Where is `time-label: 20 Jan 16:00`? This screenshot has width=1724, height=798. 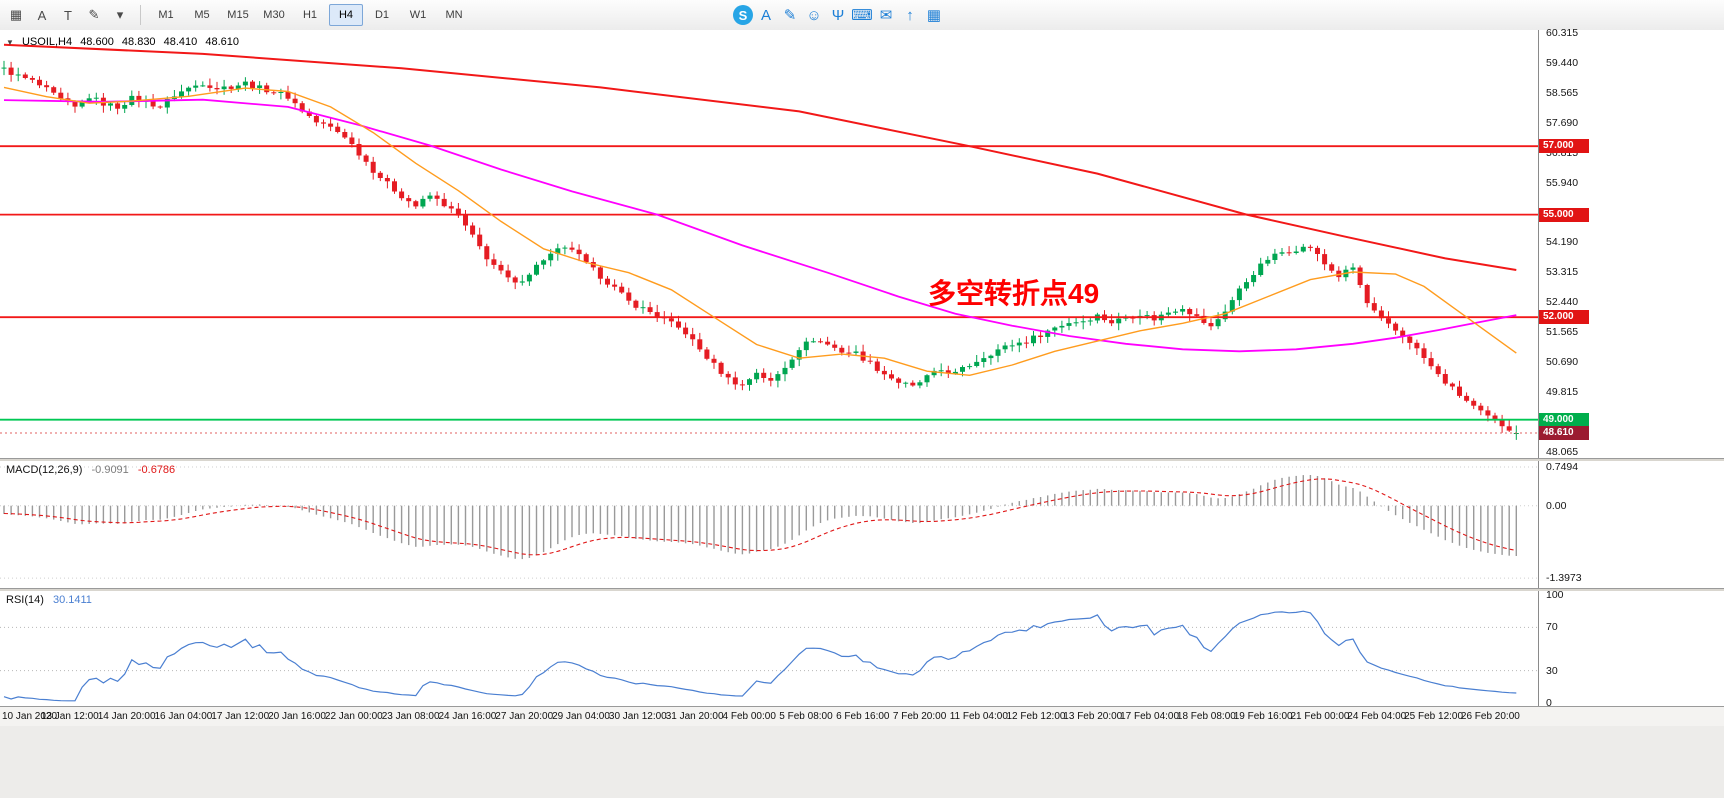
time-label: 20 Jan 16:00 is located at coordinates (297, 716).